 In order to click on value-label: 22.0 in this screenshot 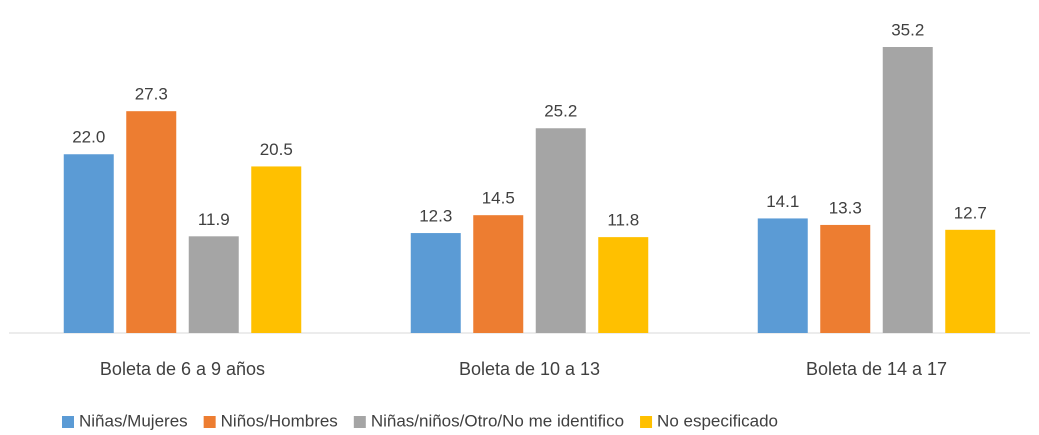, I will do `click(88, 137)`.